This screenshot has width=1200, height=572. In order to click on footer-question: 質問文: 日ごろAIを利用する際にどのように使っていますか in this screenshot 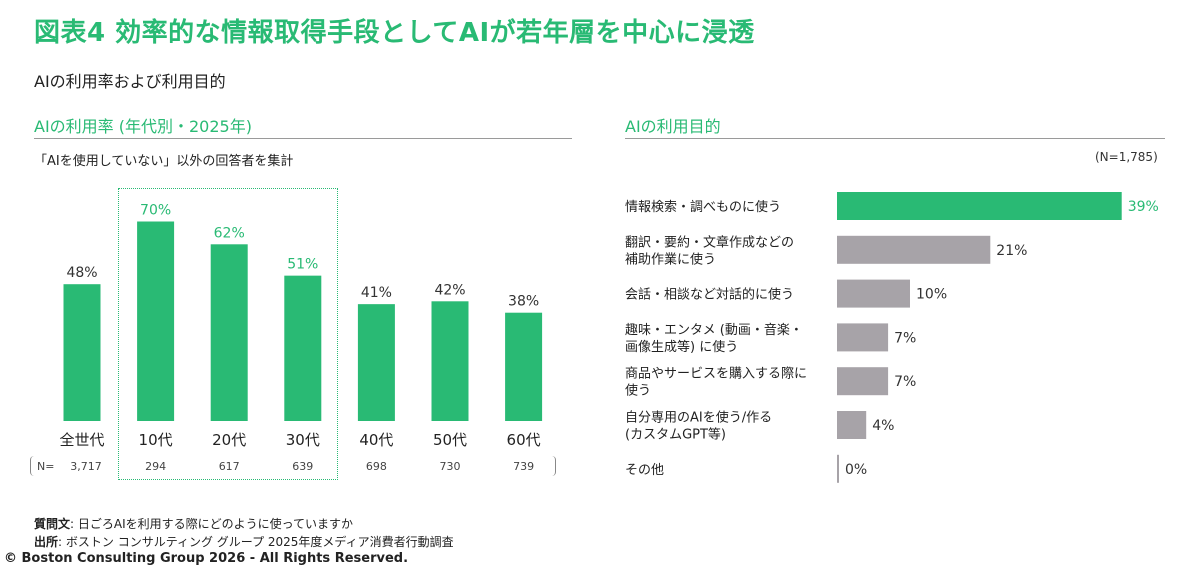, I will do `click(193, 523)`.